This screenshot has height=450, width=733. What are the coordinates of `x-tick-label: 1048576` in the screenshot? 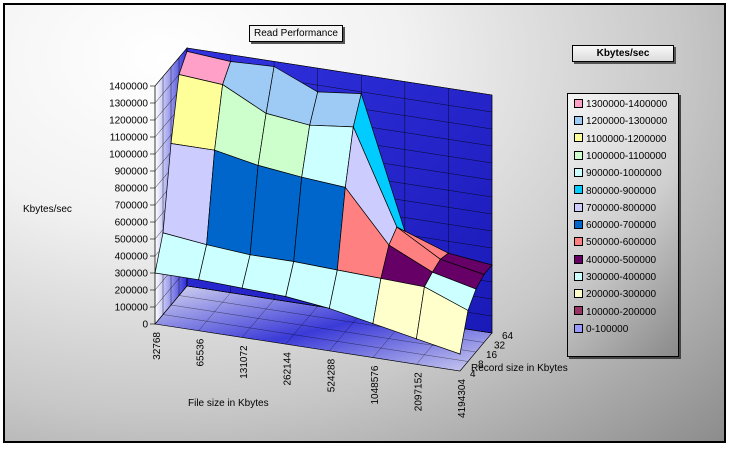 It's located at (375, 384).